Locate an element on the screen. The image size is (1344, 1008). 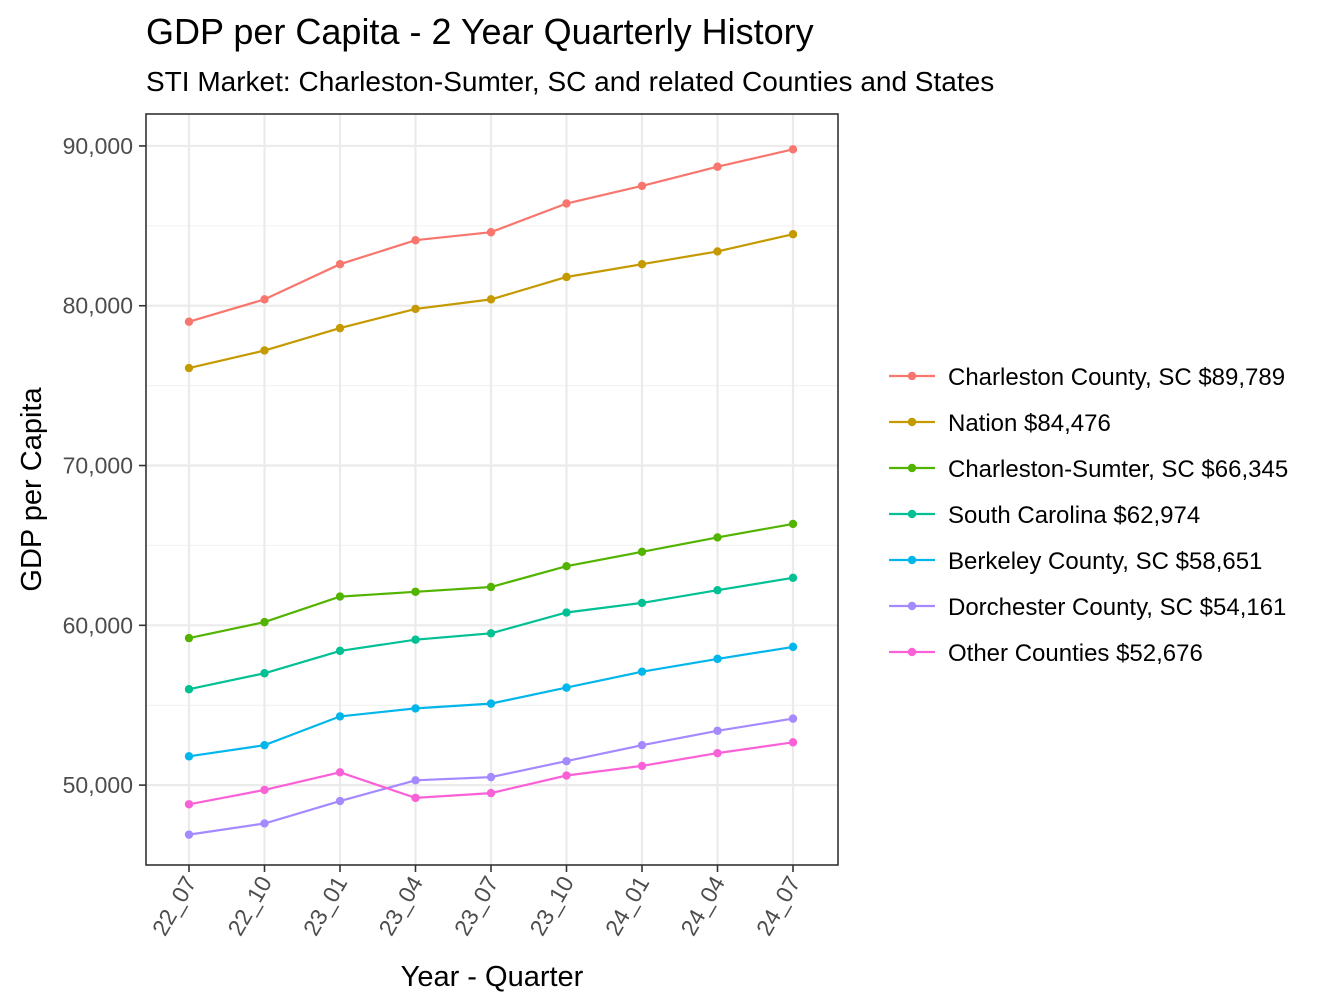
legend-label: Charleston-Sumter, SC $66,345 is located at coordinates (1118, 469).